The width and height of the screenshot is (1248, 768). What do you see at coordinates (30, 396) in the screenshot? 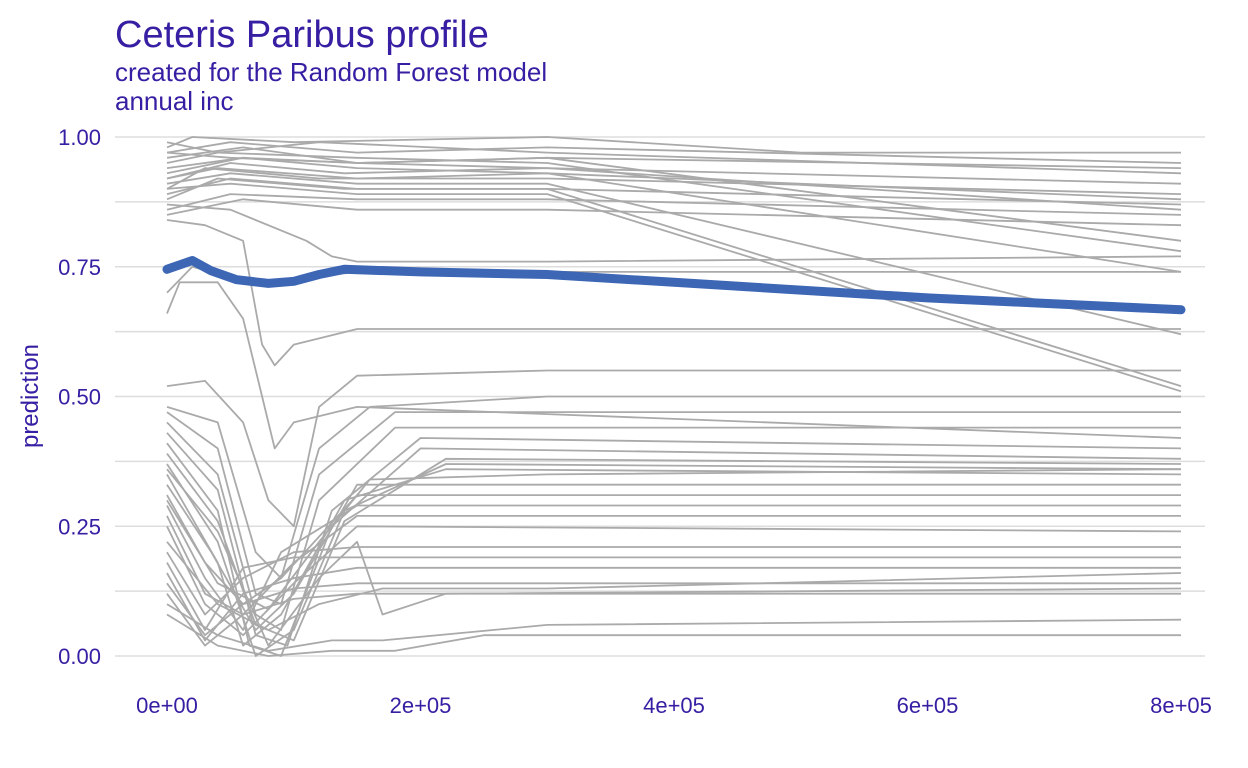
I see `y-axis-label: prediction` at bounding box center [30, 396].